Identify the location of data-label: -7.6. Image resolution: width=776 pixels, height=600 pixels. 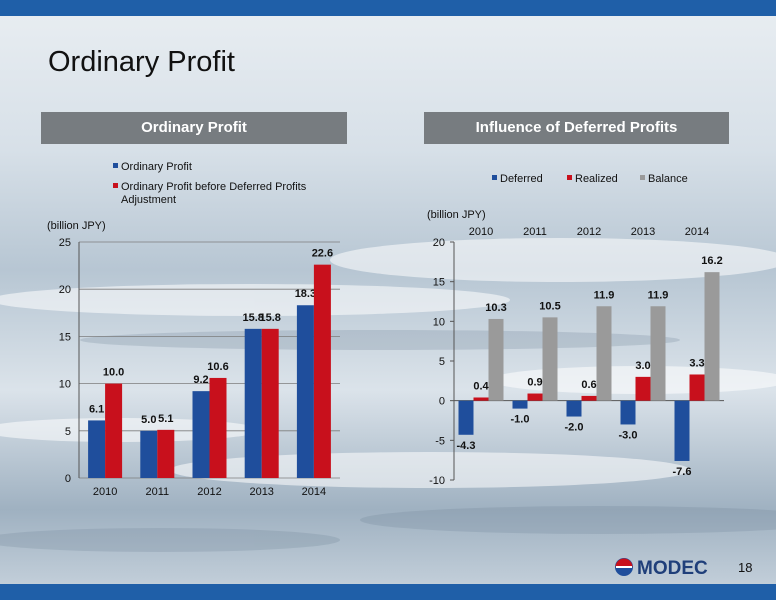
(682, 472).